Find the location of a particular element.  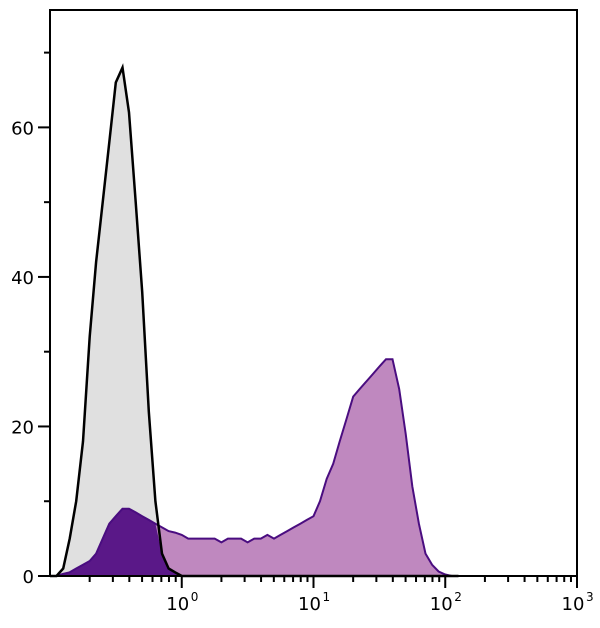

x-tick-exponent: 1 is located at coordinates (327, 597).